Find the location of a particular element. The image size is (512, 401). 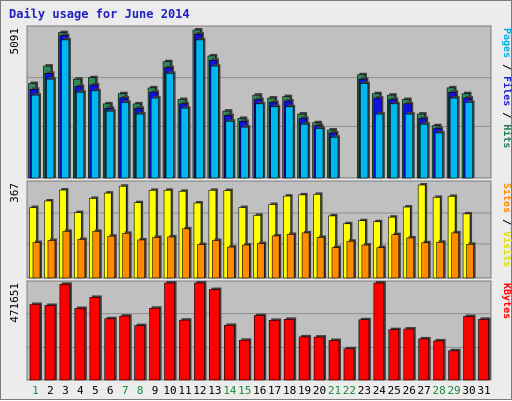

legend-top-part-4: Hits is located at coordinates (506, 136).